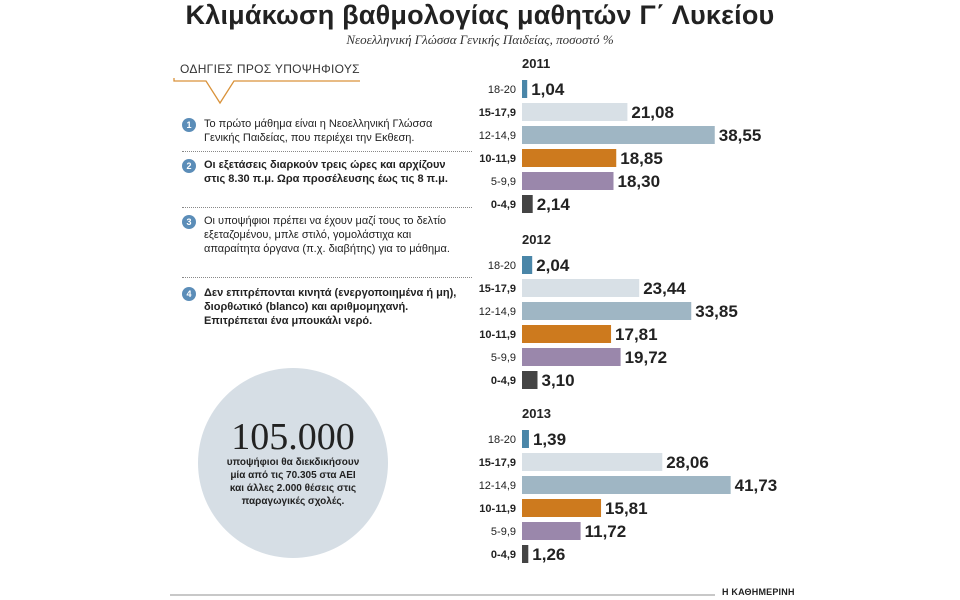  Describe the element at coordinates (641, 158) in the screenshot. I see `value-label: 18,85` at that location.